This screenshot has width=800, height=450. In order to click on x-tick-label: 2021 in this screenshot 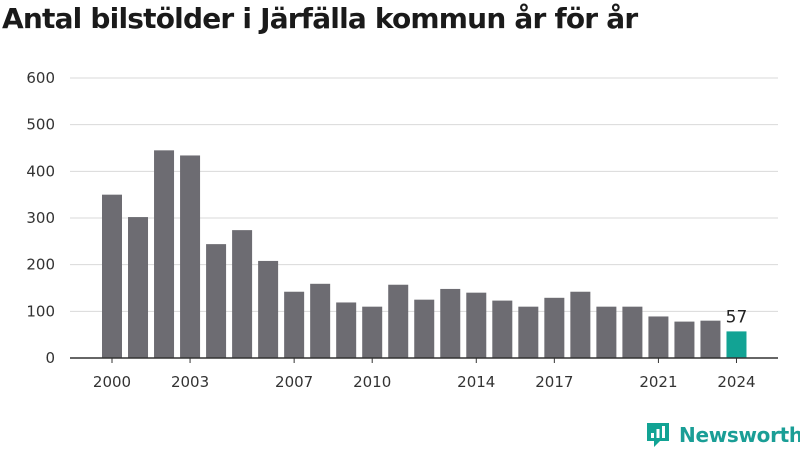, I will do `click(658, 382)`.